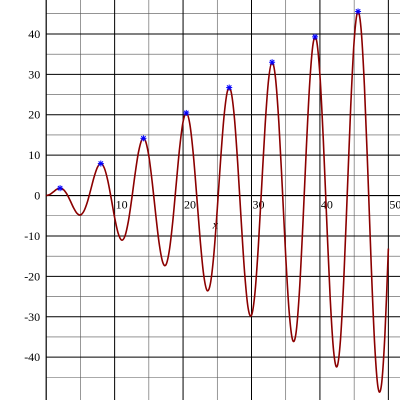  I want to click on y-tick-label: 40, so click(34, 34).